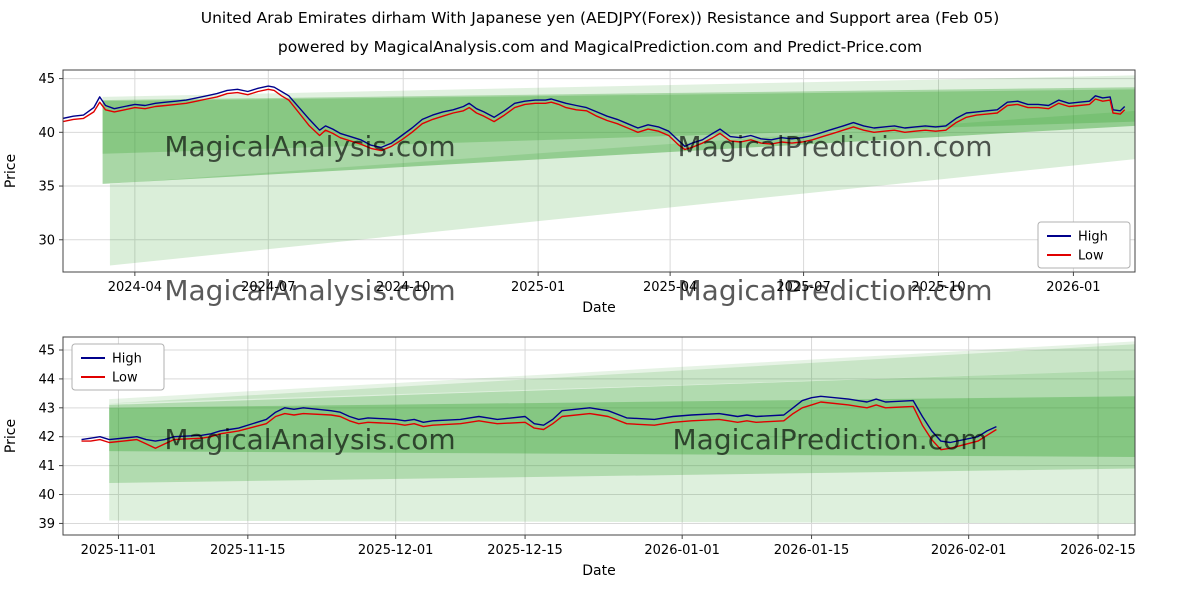 Image resolution: width=1200 pixels, height=600 pixels. What do you see at coordinates (403, 287) in the screenshot?
I see `x-tick-label: 2024-10` at bounding box center [403, 287].